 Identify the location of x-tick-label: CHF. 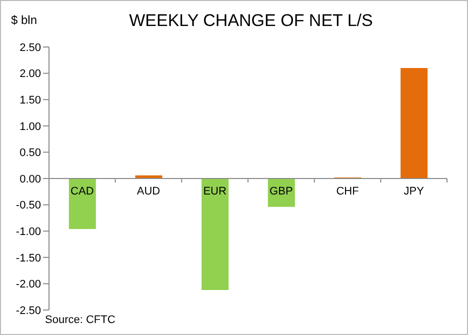
(348, 192).